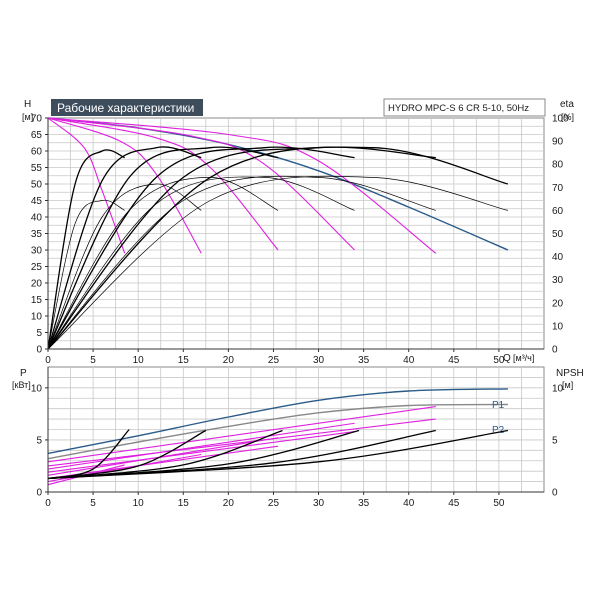 The height and width of the screenshot is (600, 600). Describe the element at coordinates (39, 440) in the screenshot. I see `power-y-tick-label: 5` at that location.